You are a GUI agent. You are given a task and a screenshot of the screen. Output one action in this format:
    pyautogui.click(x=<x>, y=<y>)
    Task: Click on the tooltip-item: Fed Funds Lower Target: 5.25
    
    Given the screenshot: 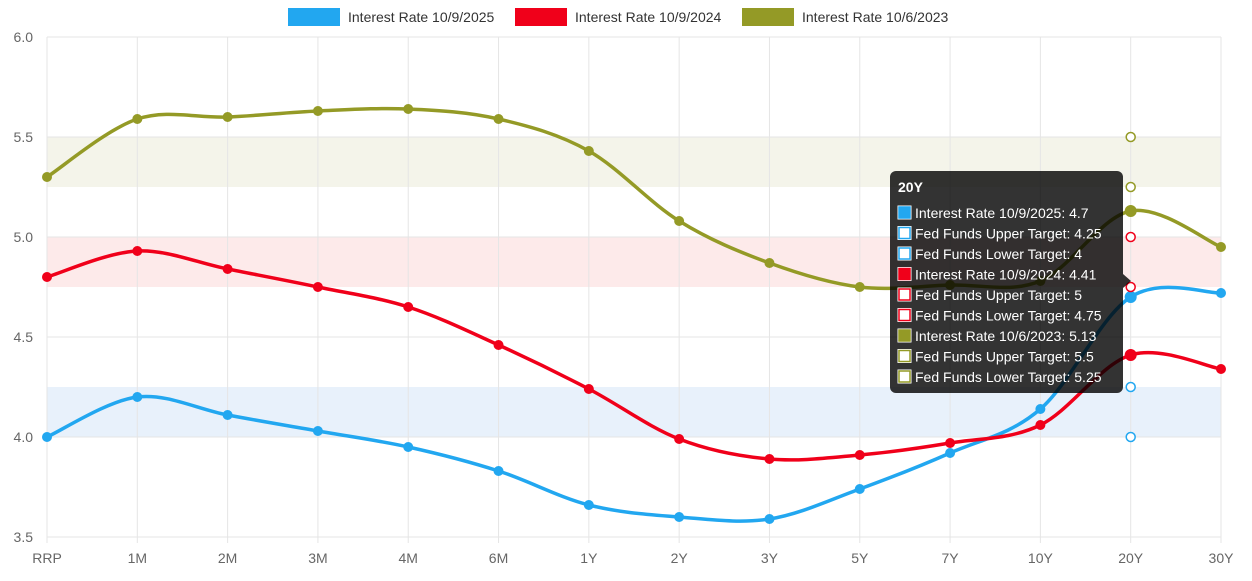 What is the action you would take?
    pyautogui.click(x=1008, y=377)
    